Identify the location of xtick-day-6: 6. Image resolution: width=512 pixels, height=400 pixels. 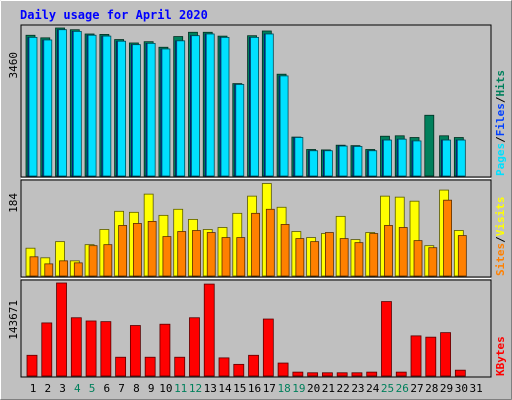
(107, 388).